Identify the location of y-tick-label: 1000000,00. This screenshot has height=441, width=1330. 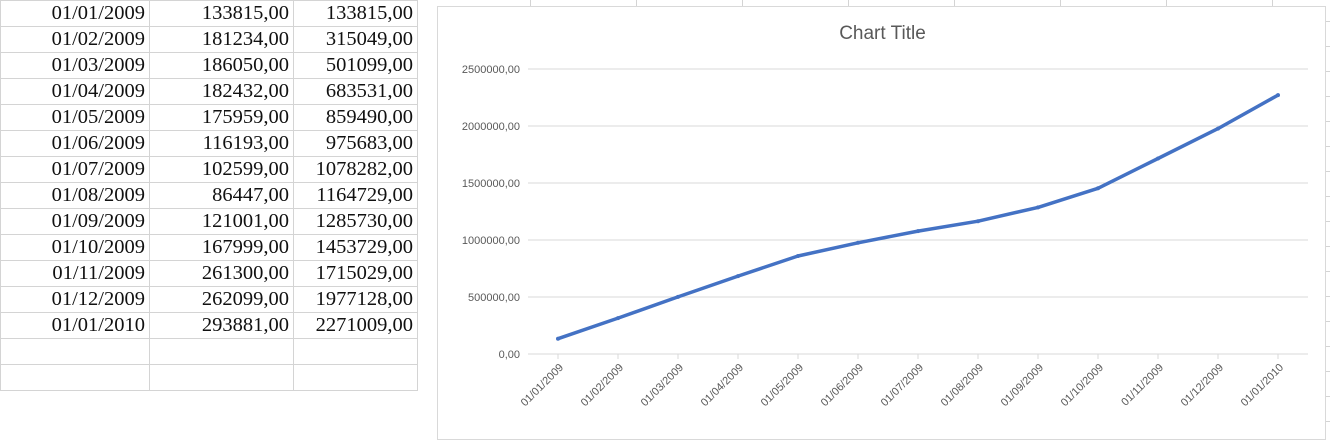
(491, 241).